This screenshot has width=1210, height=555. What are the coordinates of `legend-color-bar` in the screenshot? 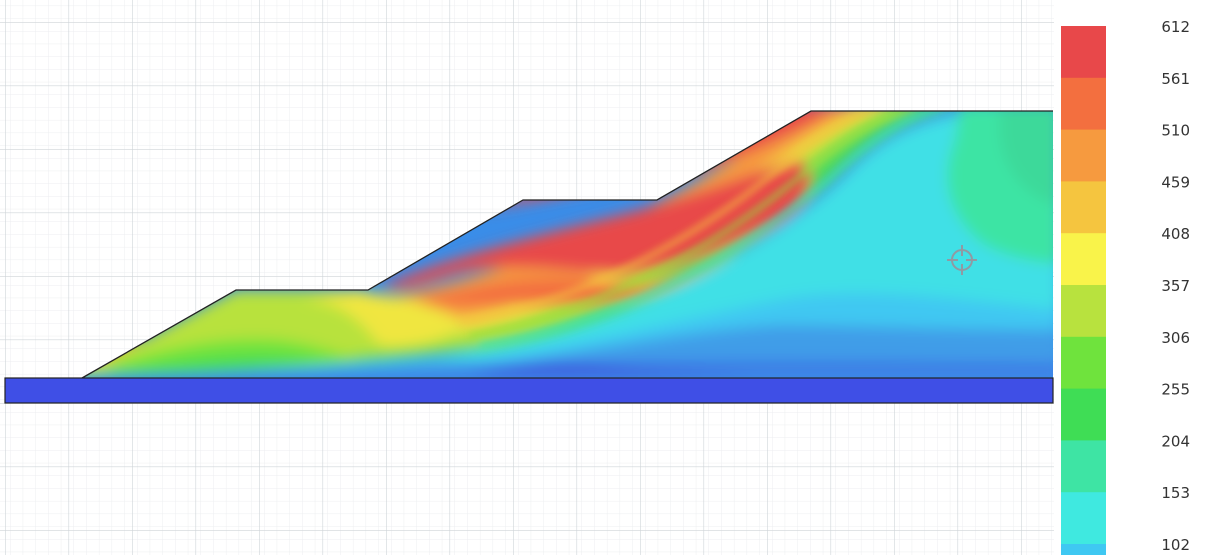 It's located at (1083, 290).